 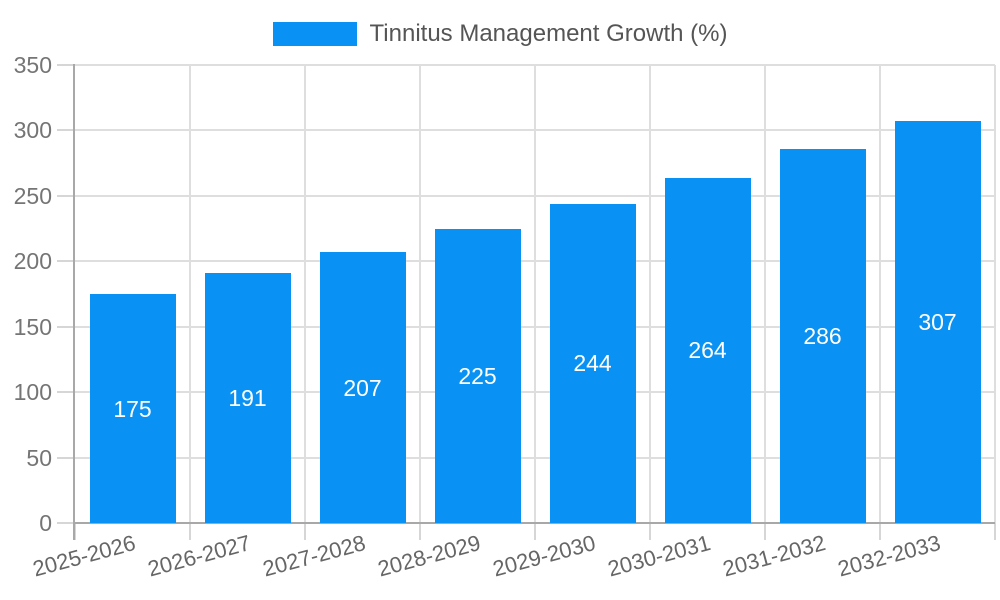 I want to click on x-axis-category-label: 2028-2029, so click(x=429, y=556).